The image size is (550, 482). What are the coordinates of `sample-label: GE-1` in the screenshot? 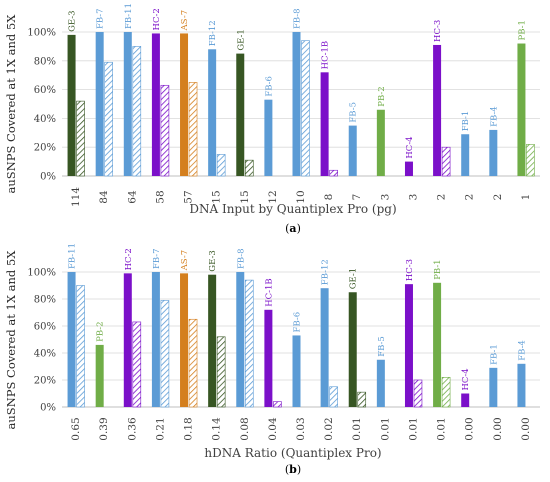 It's located at (354, 278).